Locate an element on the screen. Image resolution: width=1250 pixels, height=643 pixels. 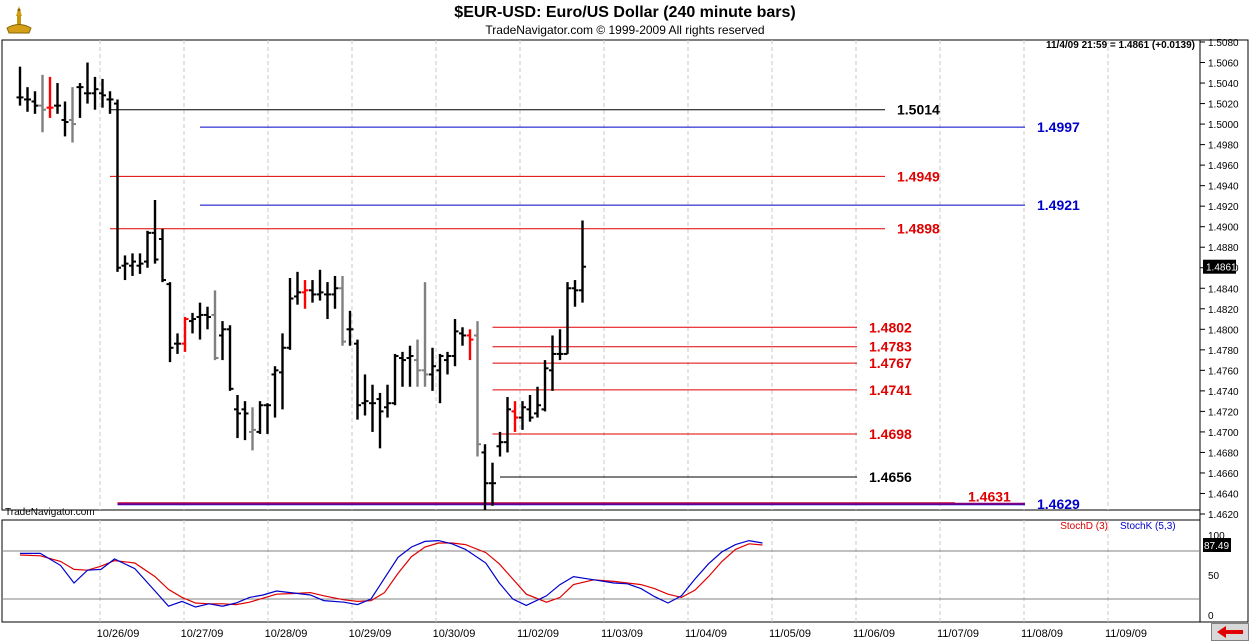
y-tick-label: 1.5000 is located at coordinates (1223, 125).